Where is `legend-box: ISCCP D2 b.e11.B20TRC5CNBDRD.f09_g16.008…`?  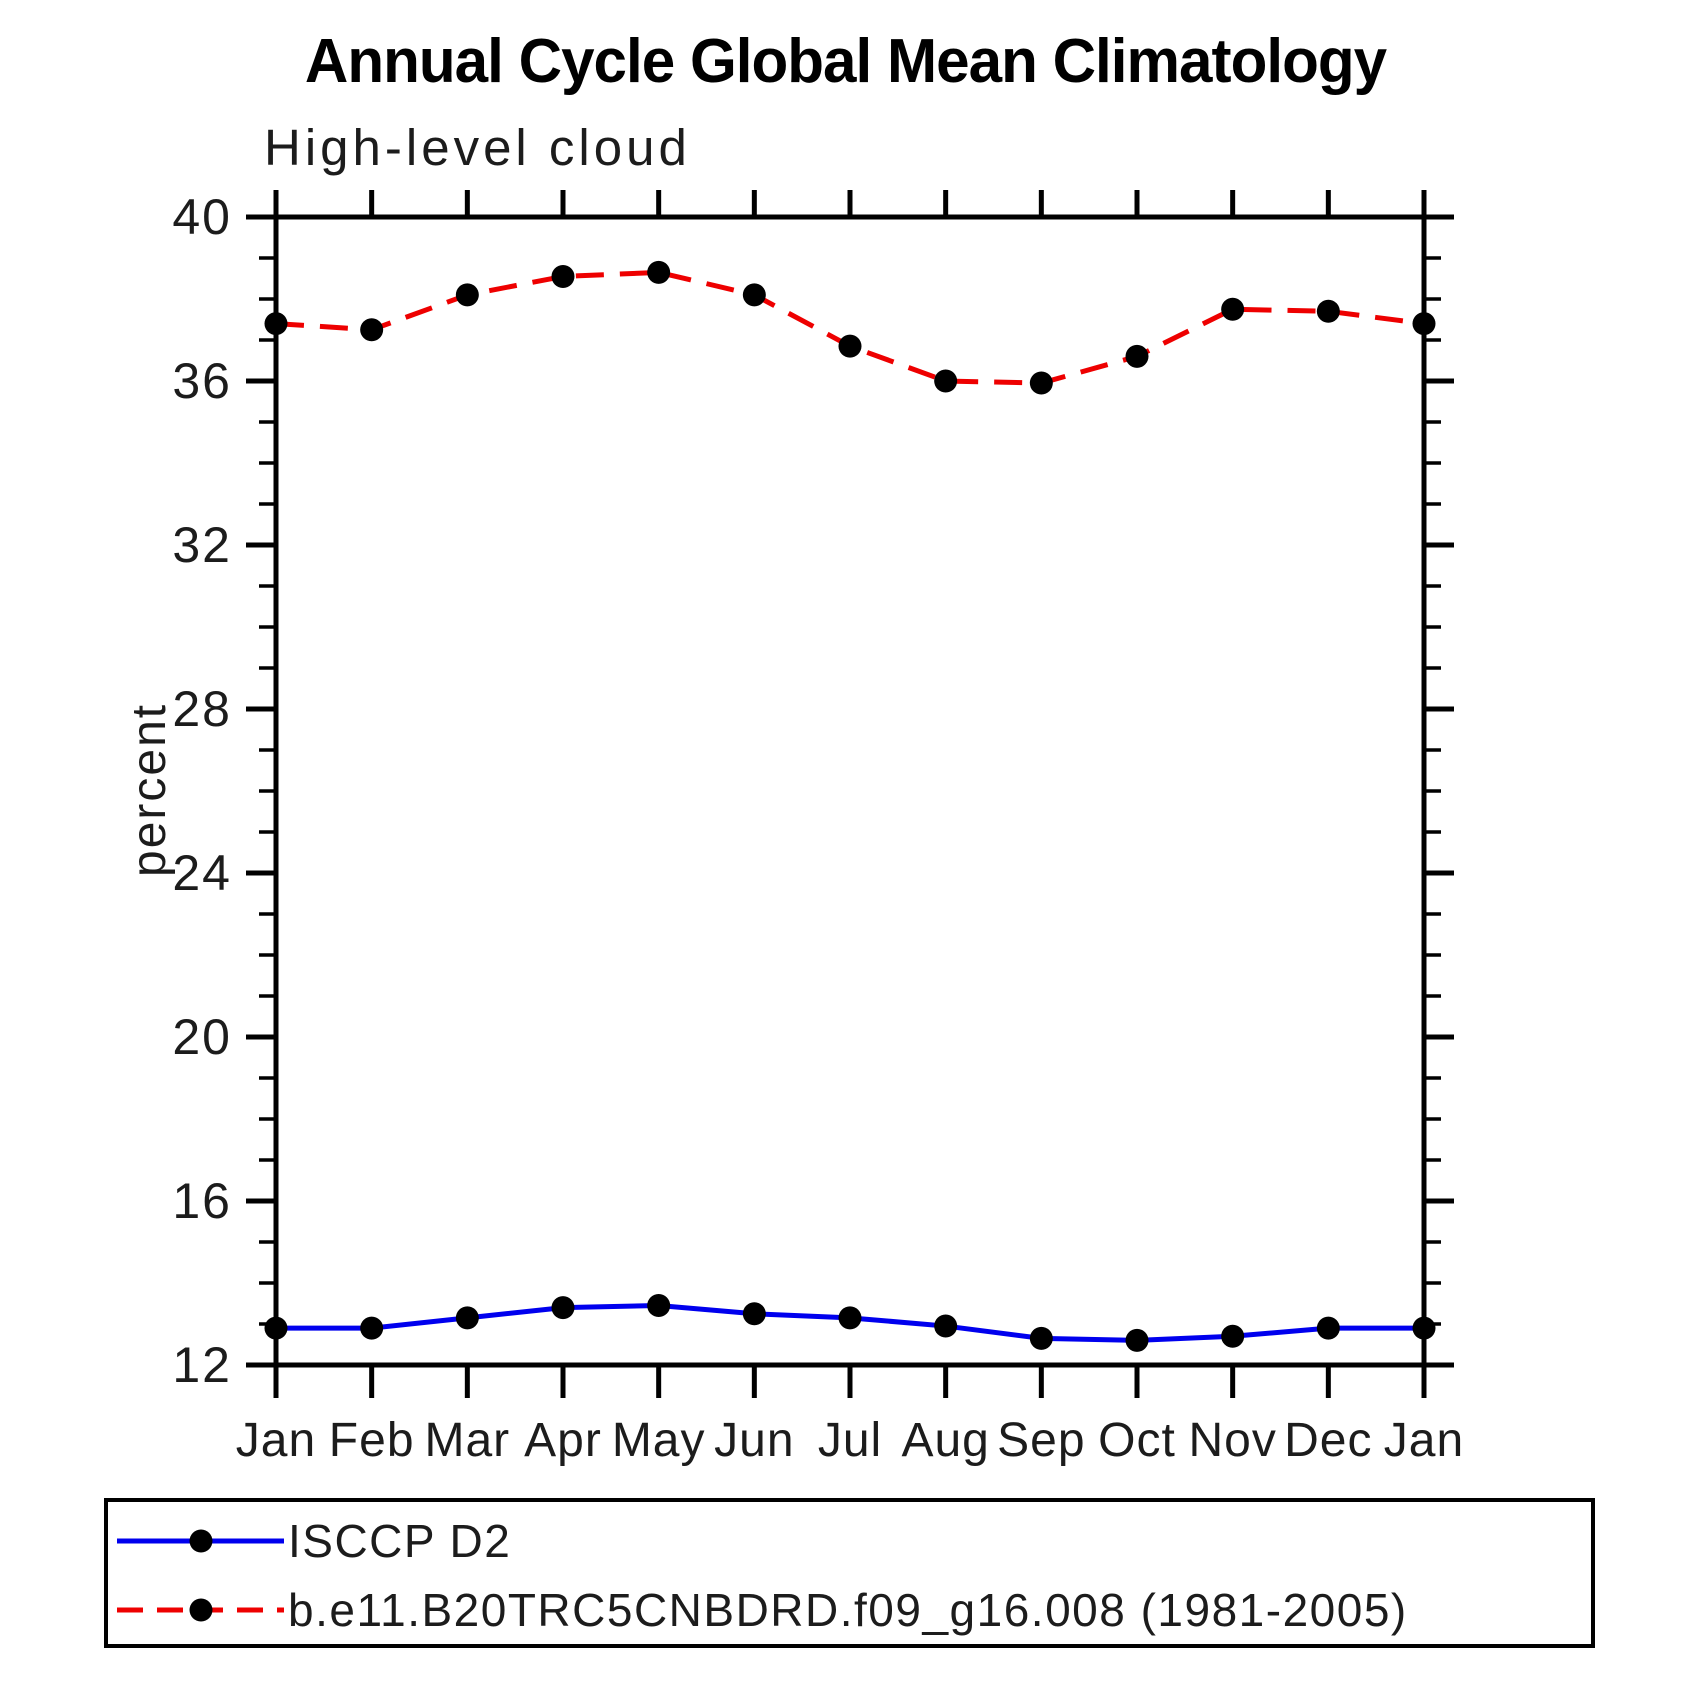 legend-box: ISCCP D2 b.e11.B20TRC5CNBDRD.f09_g16.008… is located at coordinates (849, 1573).